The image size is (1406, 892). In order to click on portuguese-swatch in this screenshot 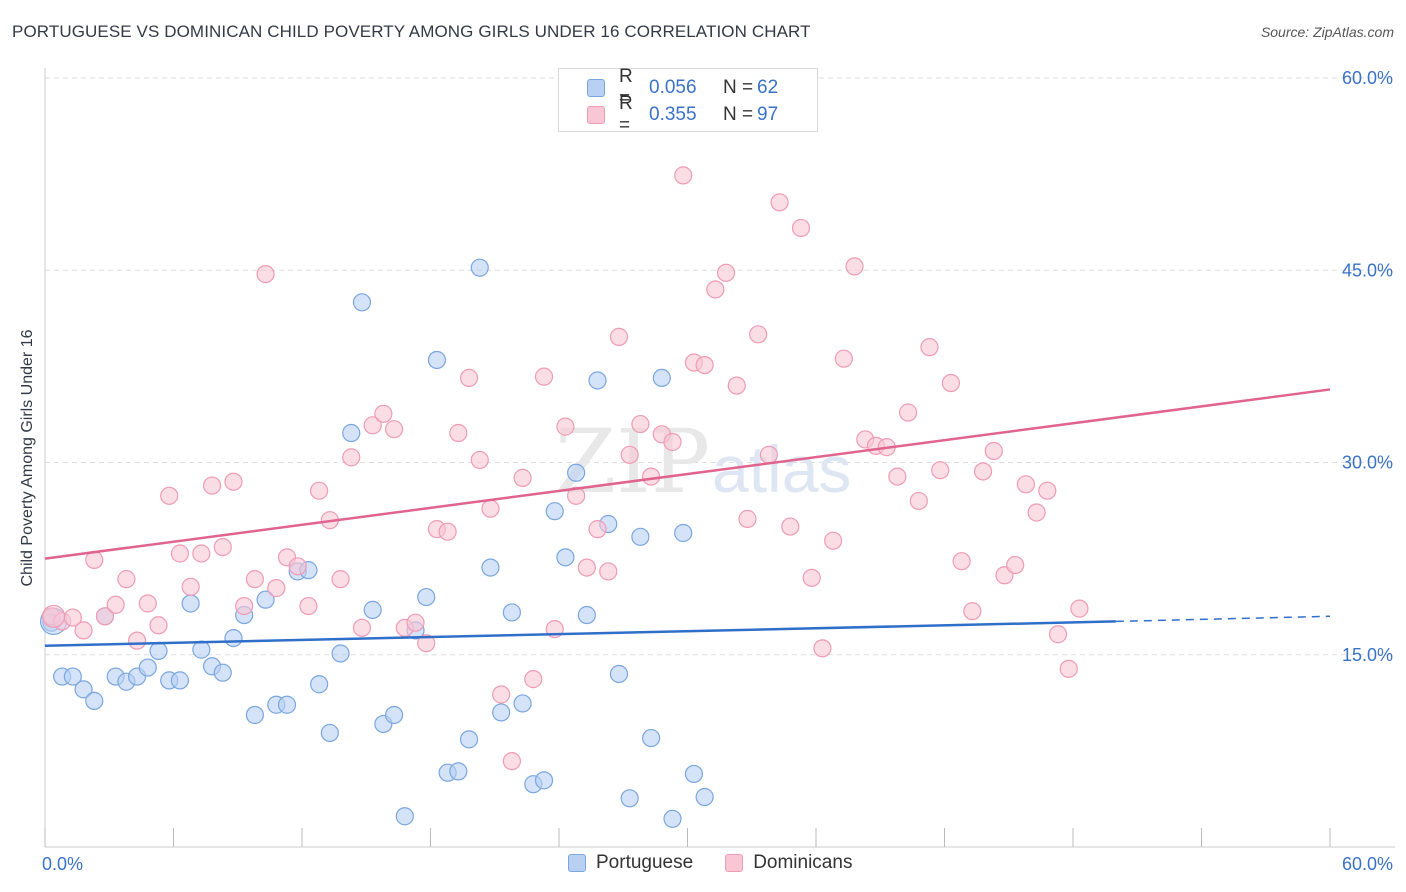, I will do `click(596, 88)`.